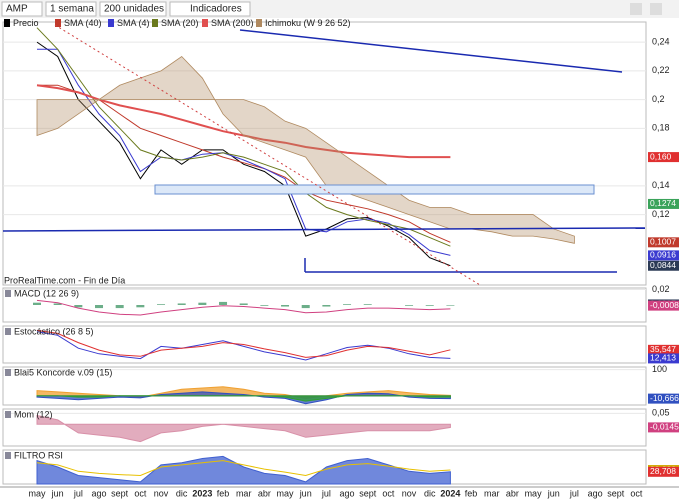  What do you see at coordinates (46, 293) in the screenshot?
I see `panel-title: MACD (12 26 9)` at bounding box center [46, 293].